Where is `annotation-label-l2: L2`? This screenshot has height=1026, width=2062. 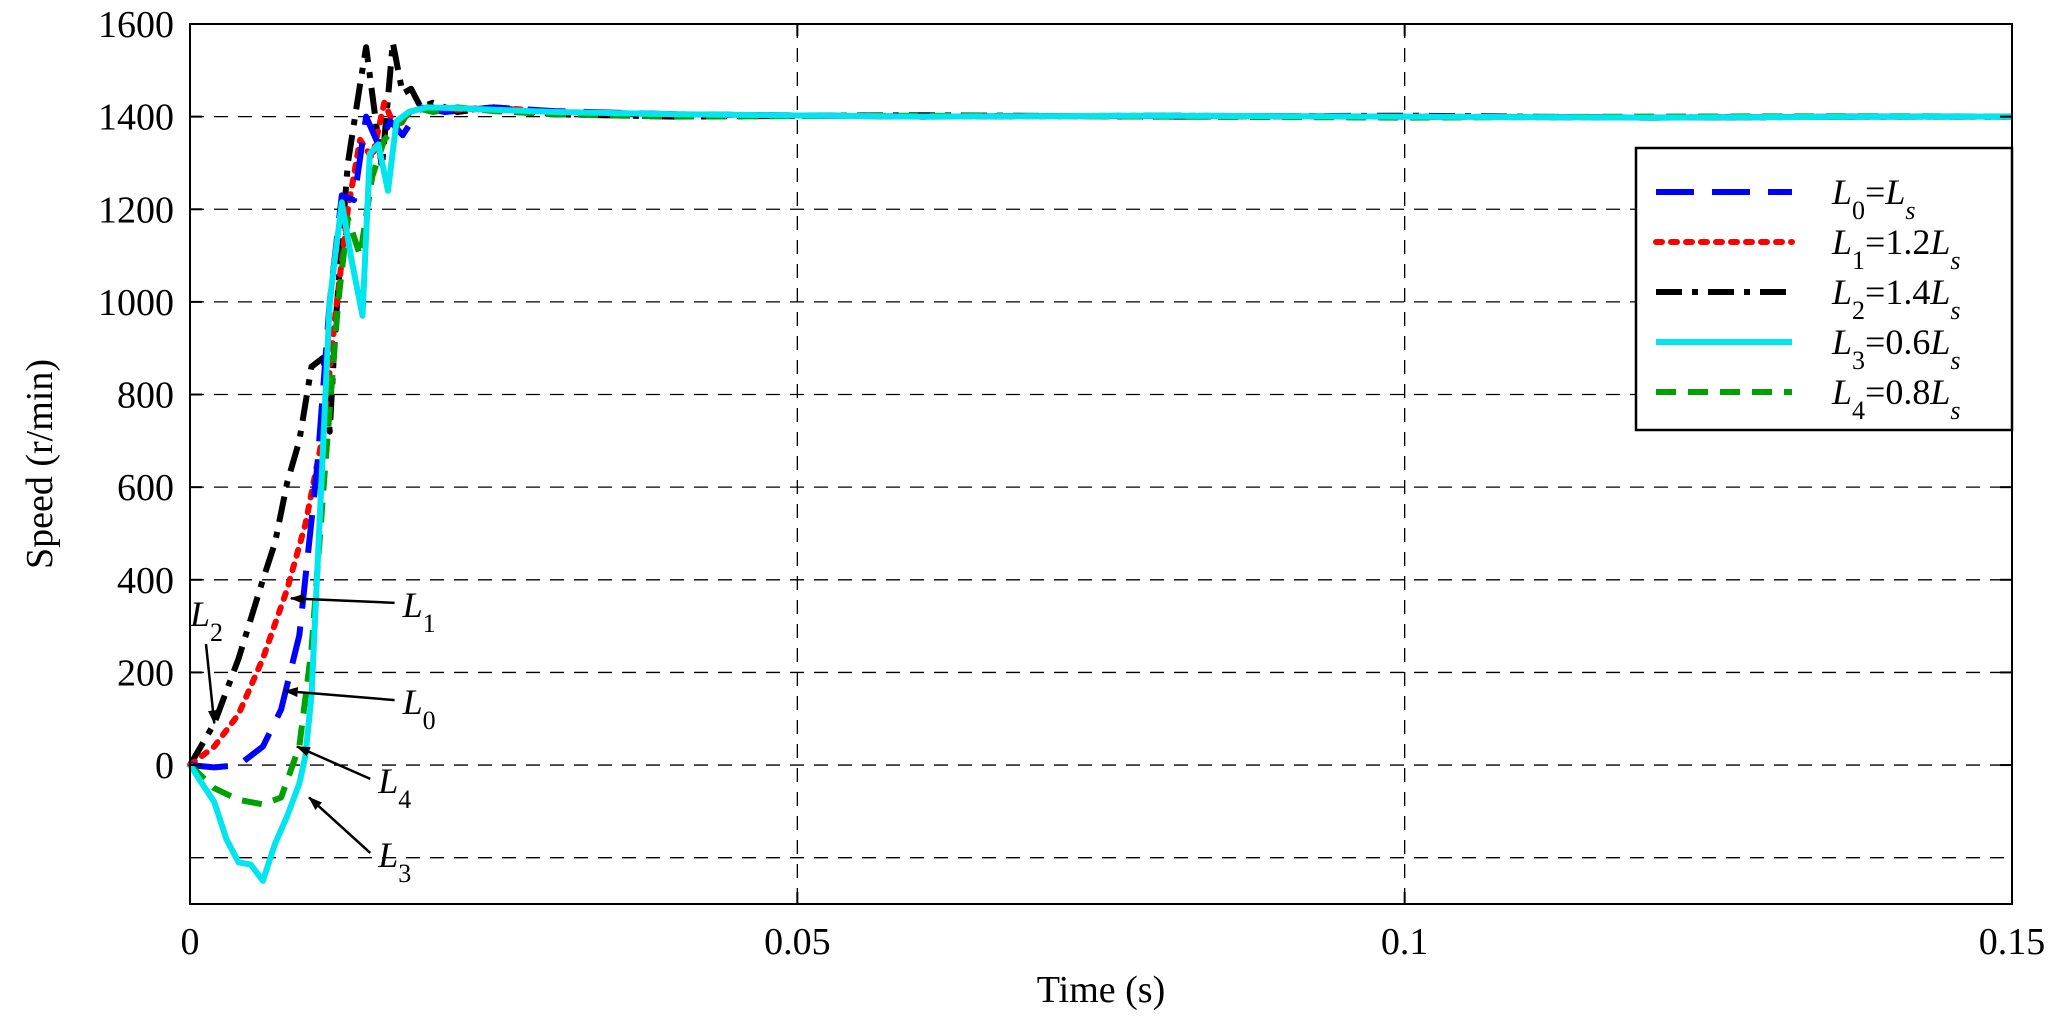 annotation-label-l2: L2 is located at coordinates (206, 620).